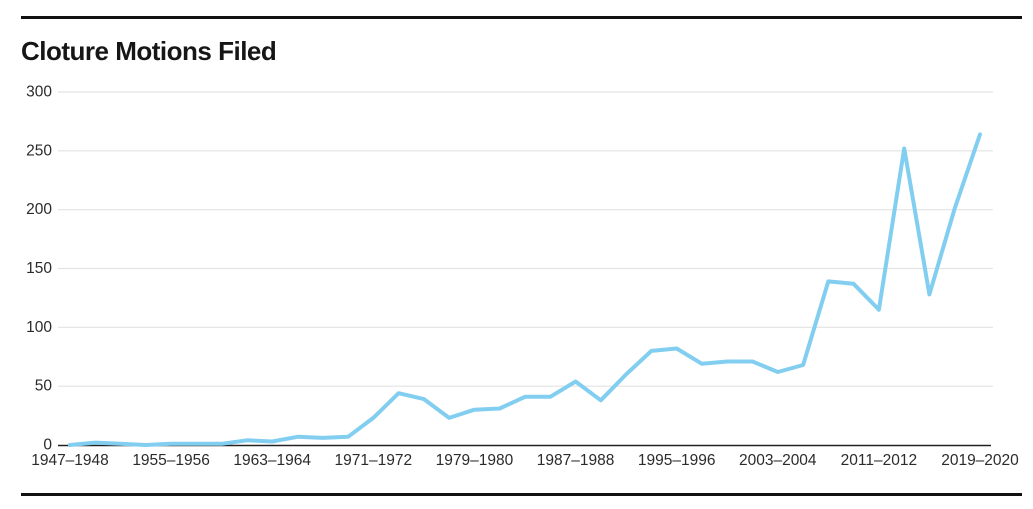 Image resolution: width=1033 pixels, height=509 pixels. I want to click on y-tick-label: 0, so click(47, 445).